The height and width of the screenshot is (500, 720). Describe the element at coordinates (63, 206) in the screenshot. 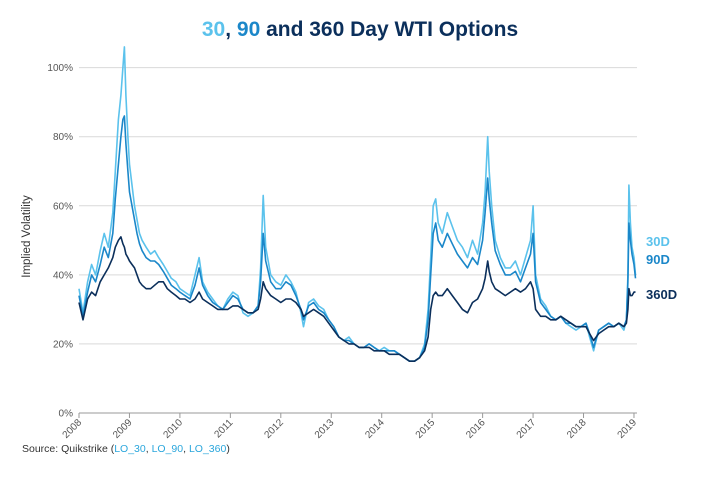

I see `y-tick-label: 60%` at that location.